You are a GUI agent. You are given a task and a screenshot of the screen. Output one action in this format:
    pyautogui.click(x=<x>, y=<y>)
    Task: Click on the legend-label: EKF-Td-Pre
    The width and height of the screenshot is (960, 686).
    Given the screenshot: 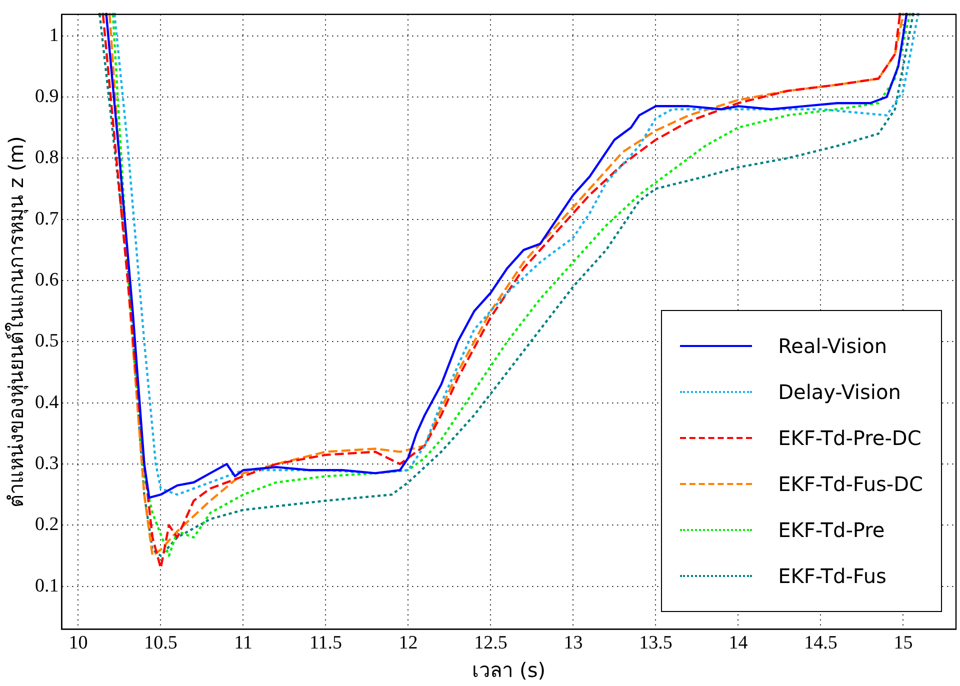 What is the action you would take?
    pyautogui.click(x=831, y=530)
    